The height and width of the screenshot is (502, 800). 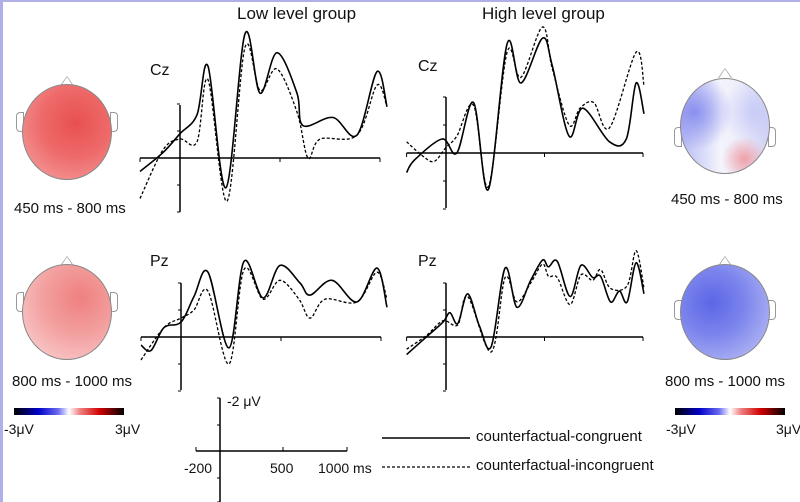 I want to click on electrode-label-pz-low: Pz, so click(x=159, y=261).